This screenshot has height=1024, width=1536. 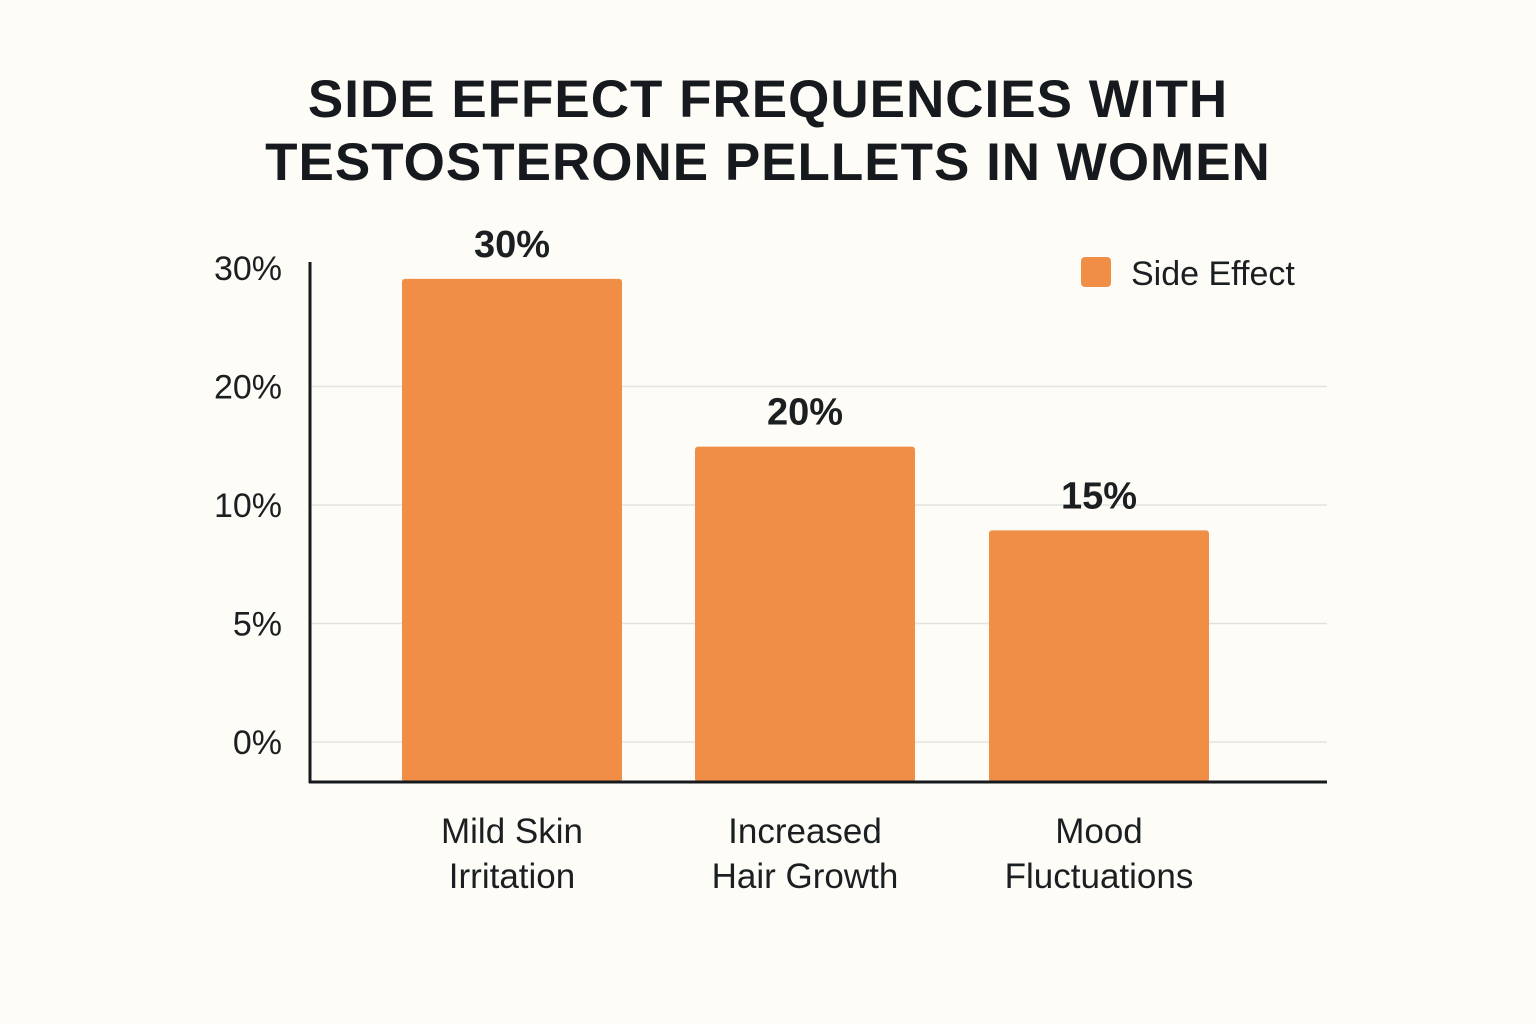 What do you see at coordinates (248, 388) in the screenshot?
I see `y-tick-label: 20%` at bounding box center [248, 388].